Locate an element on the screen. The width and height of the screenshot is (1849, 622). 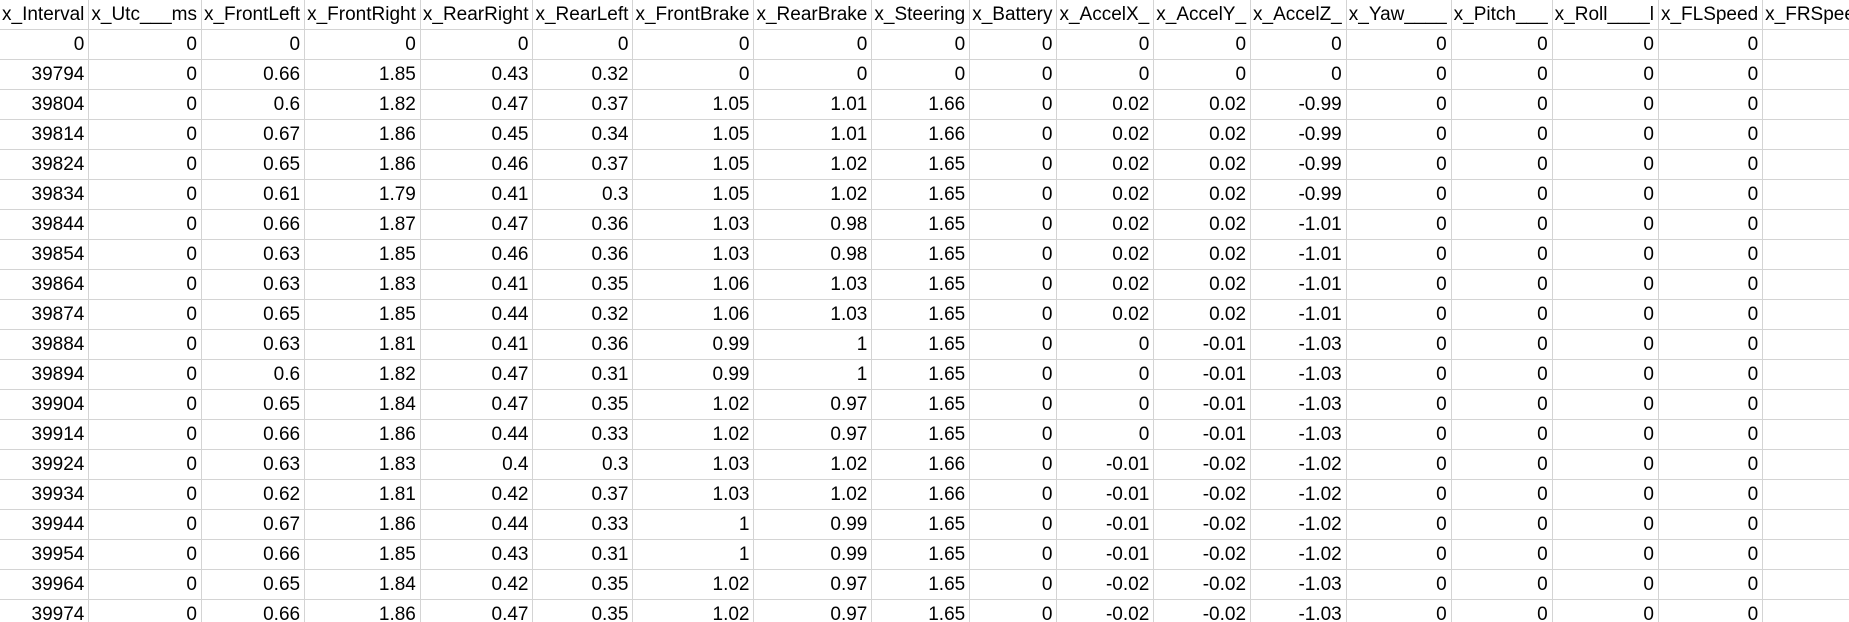
cell: 0.67 is located at coordinates (253, 134).